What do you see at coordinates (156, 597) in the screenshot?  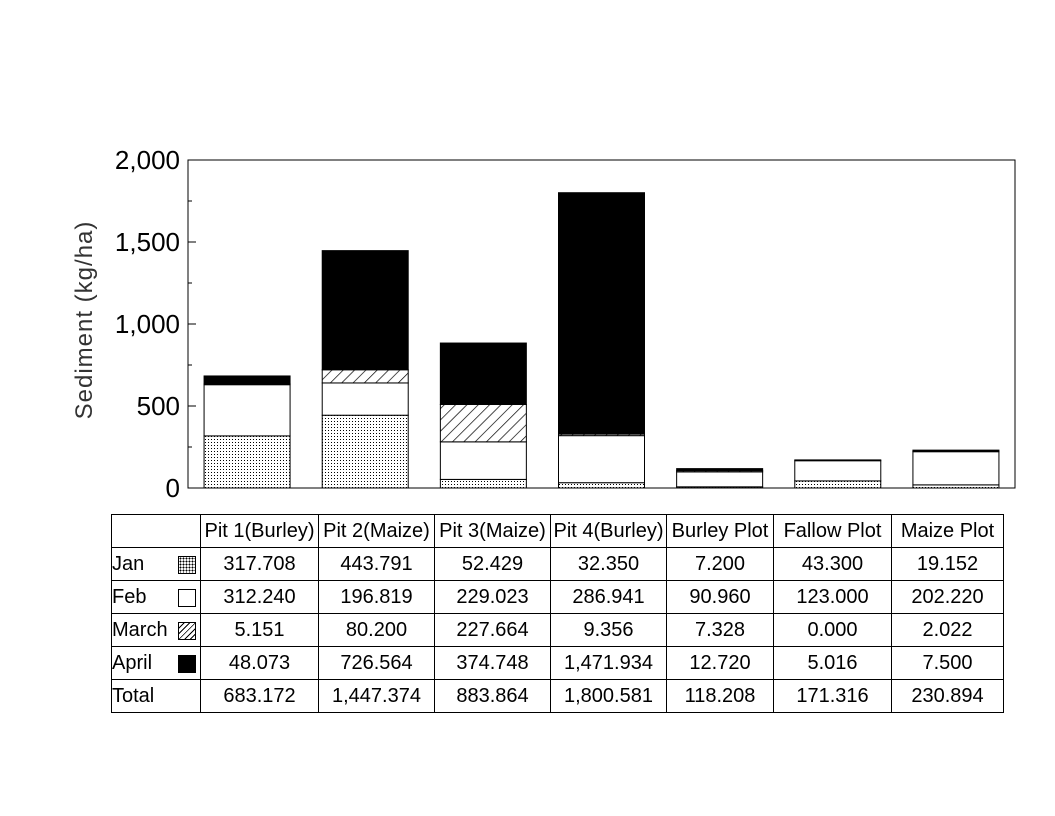 I see `table-row-header: Feb` at bounding box center [156, 597].